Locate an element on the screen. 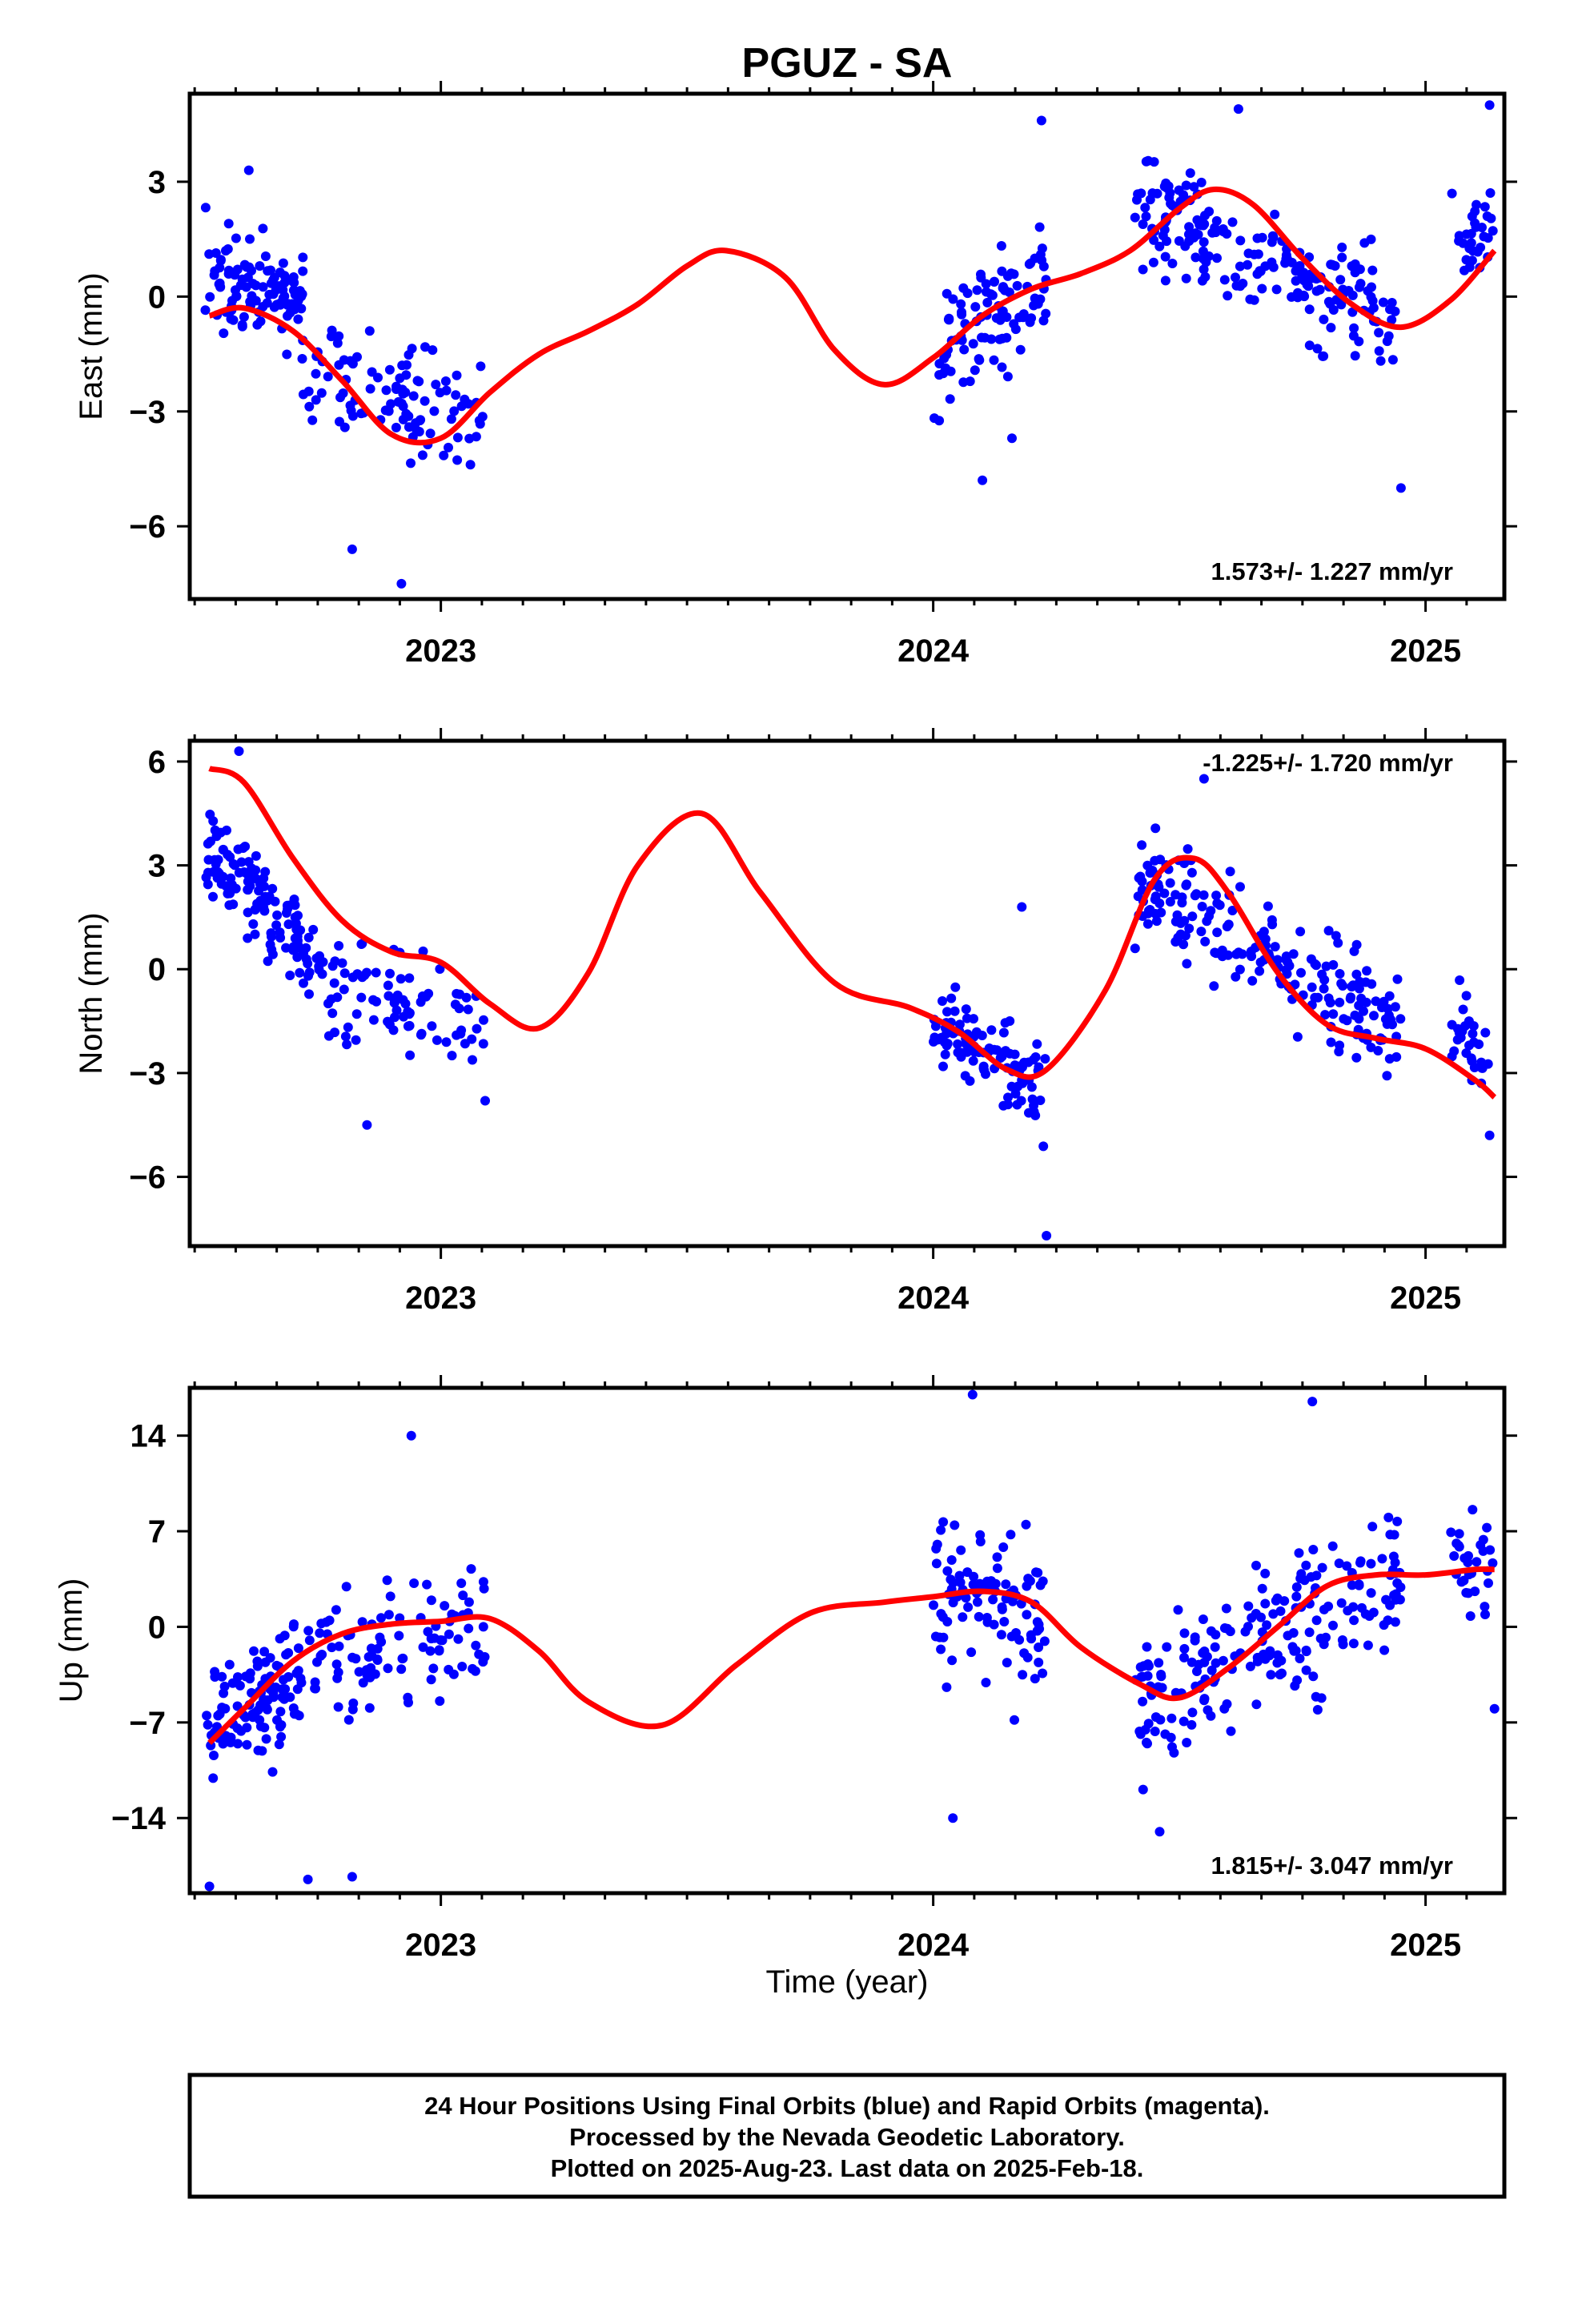  x-tick-label: 2024 is located at coordinates (933, 1298).